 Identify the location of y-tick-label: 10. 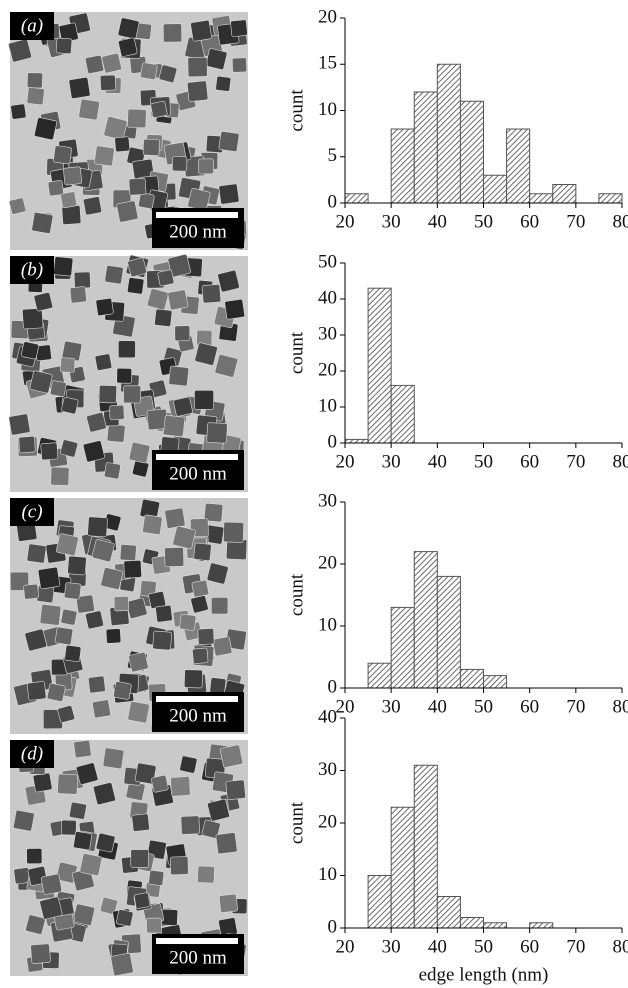
(327, 624).